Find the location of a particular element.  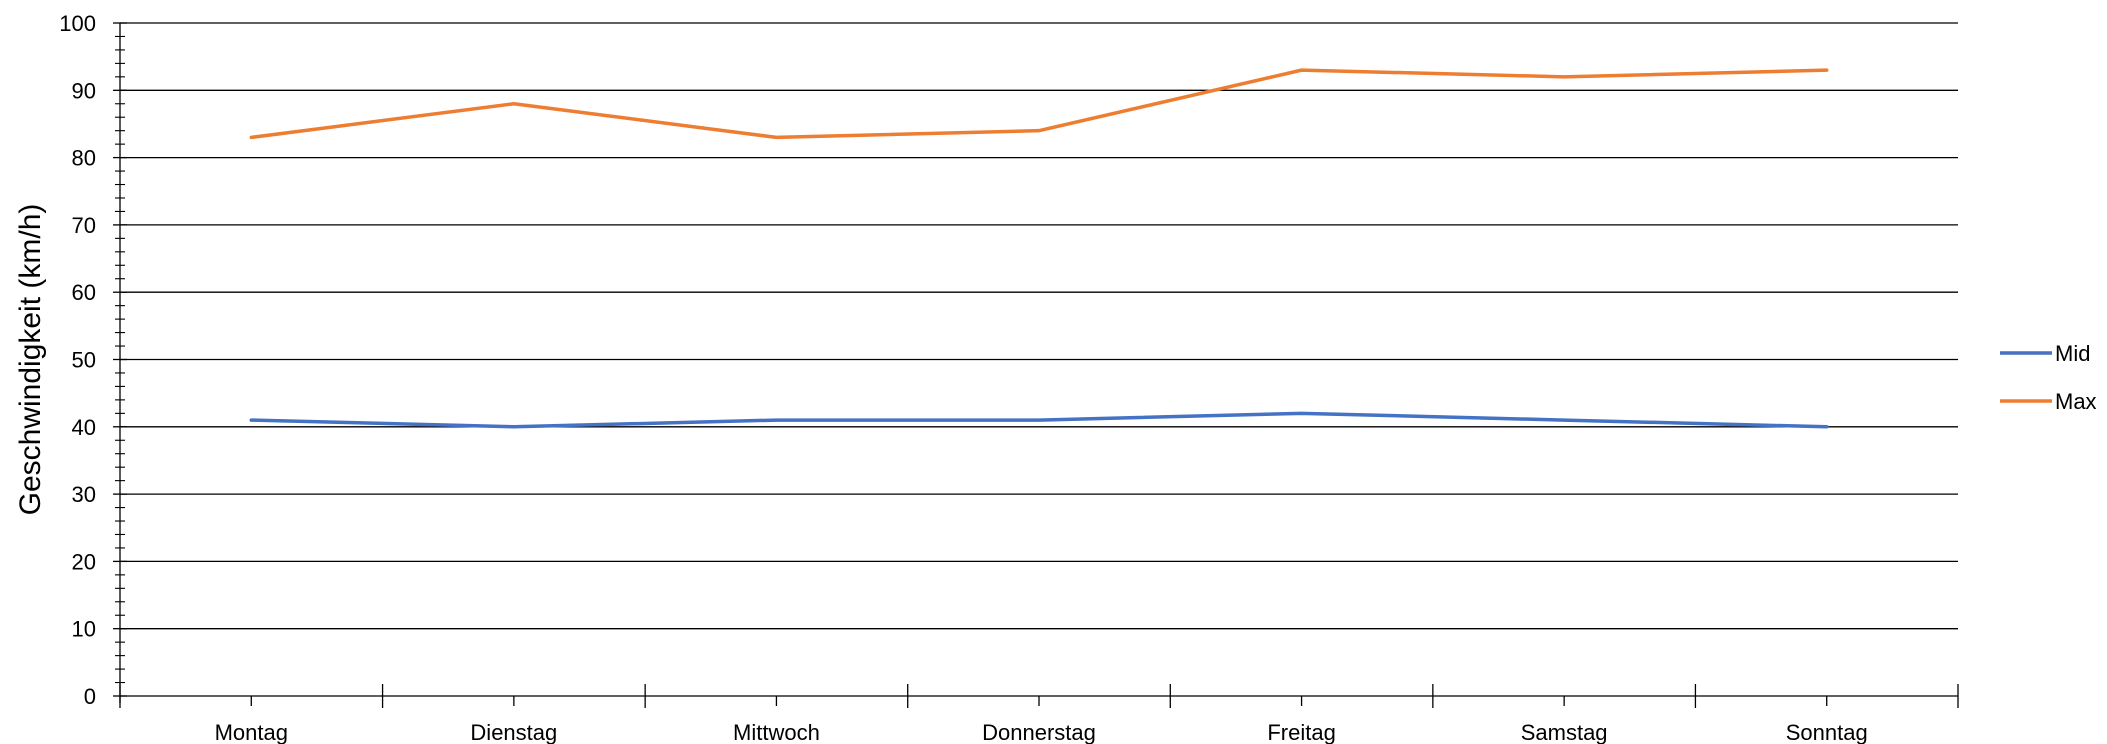

x-tick-label: Montag is located at coordinates (251, 732).